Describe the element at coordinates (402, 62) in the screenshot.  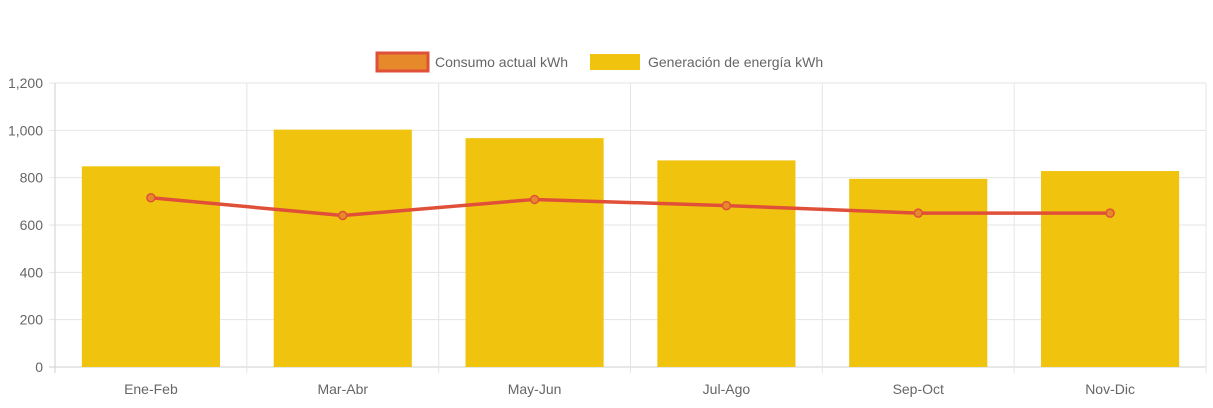
I see `legend-swatch-consumo` at that location.